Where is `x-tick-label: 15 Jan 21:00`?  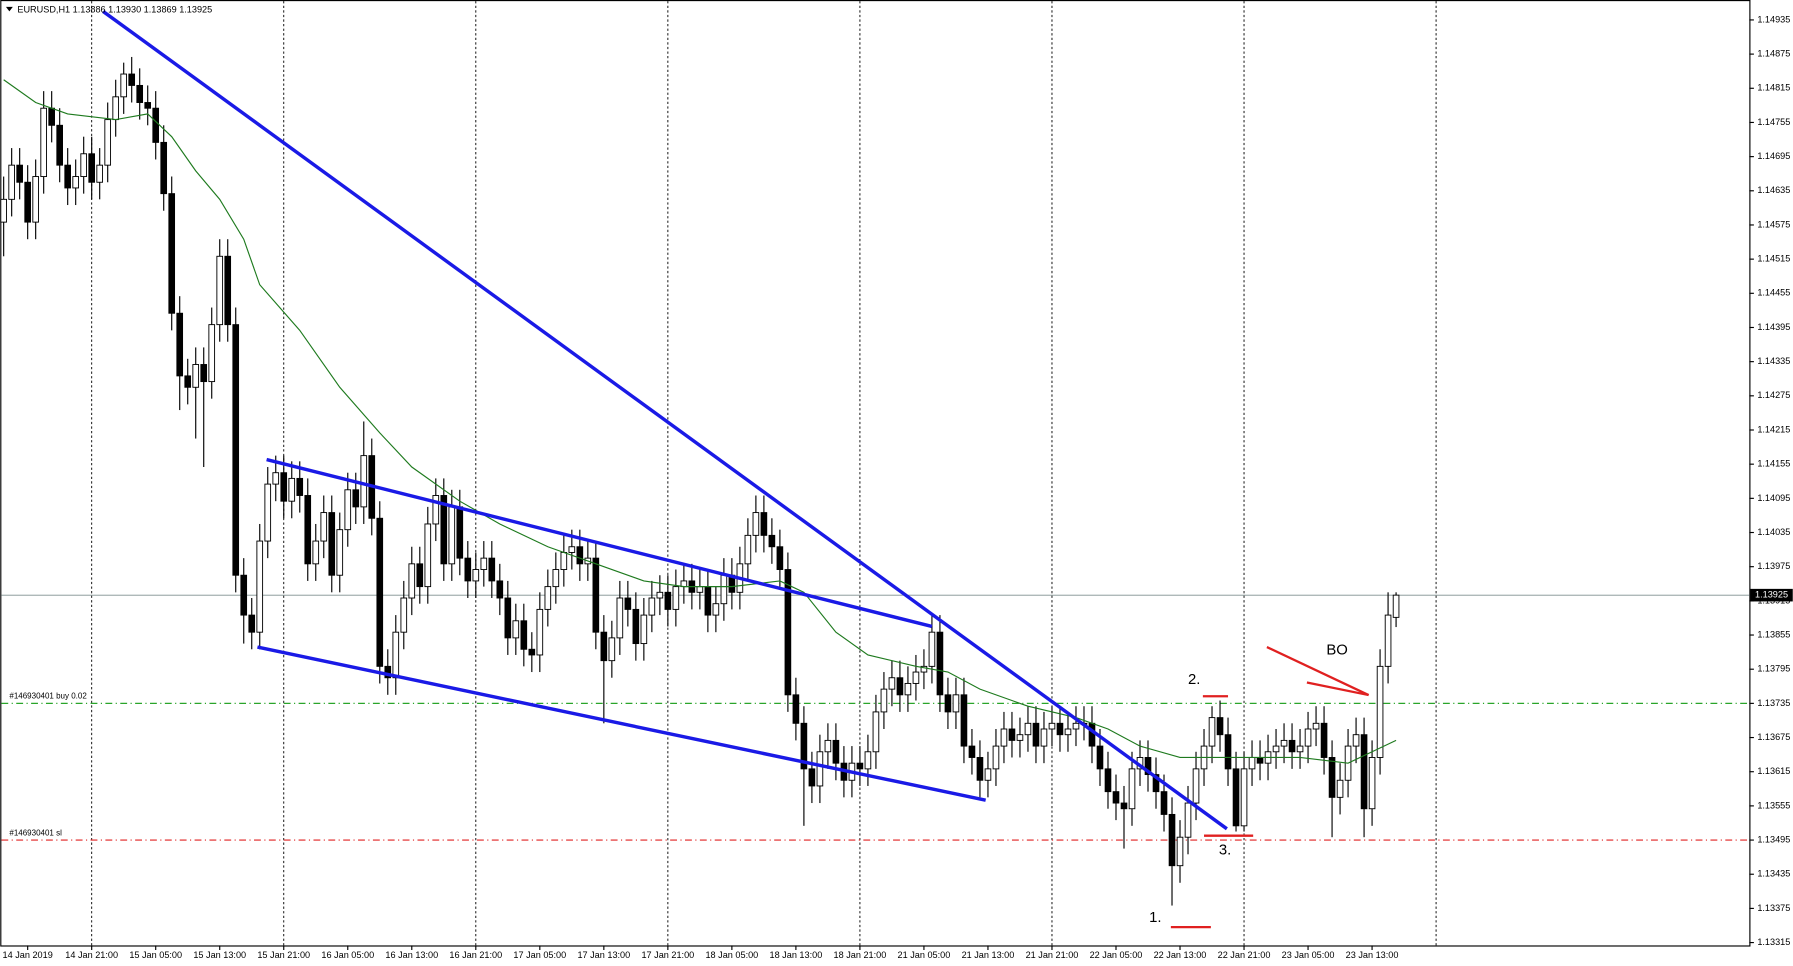 x-tick-label: 15 Jan 21:00 is located at coordinates (283, 955).